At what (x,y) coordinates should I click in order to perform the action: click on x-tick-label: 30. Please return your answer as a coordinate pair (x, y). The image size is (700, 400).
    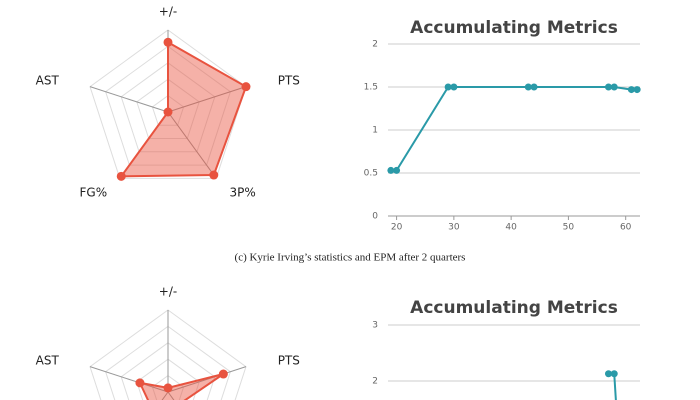
    Looking at the image, I should click on (454, 228).